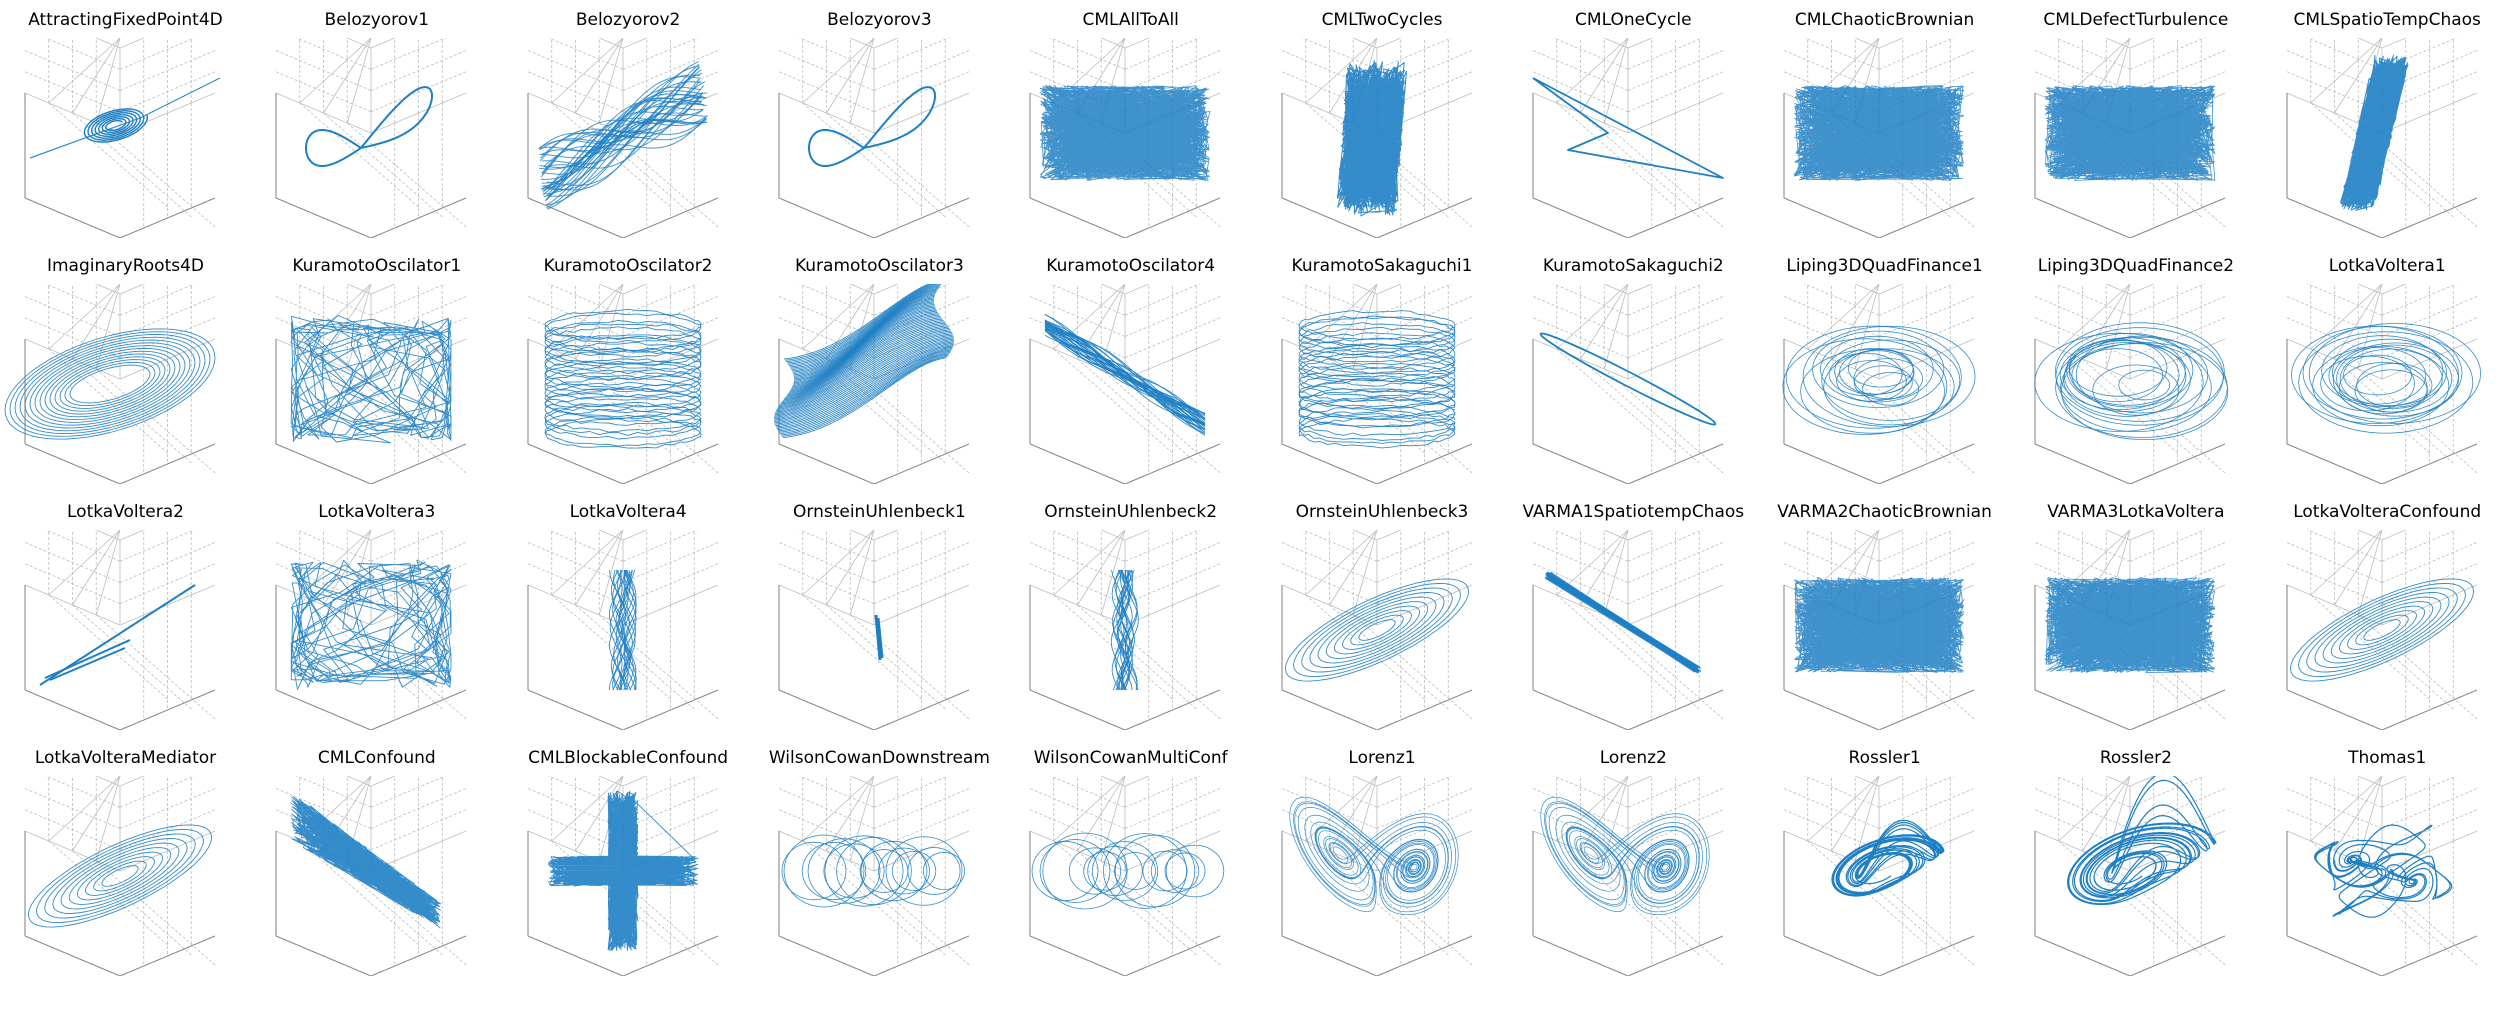 This screenshot has width=2513, height=1019. Describe the element at coordinates (2136, 266) in the screenshot. I see `plot-title: Liping3DQuadFinance2` at that location.